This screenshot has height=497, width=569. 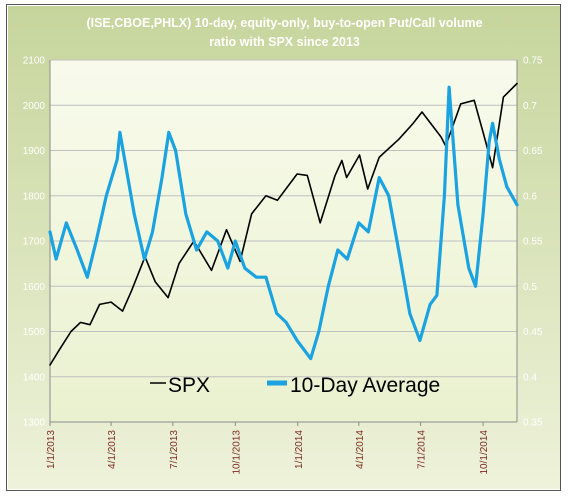 What do you see at coordinates (530, 106) in the screenshot?
I see `y-right-tick-label: 0.7` at bounding box center [530, 106].